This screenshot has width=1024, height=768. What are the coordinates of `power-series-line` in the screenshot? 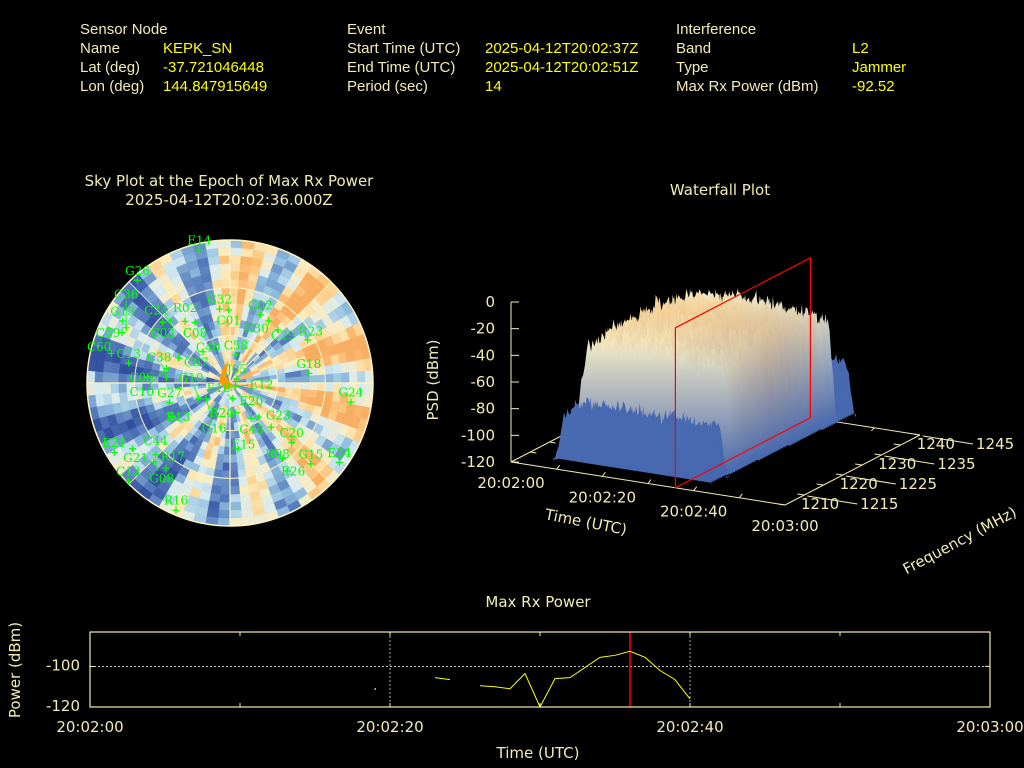 It's located at (442, 679).